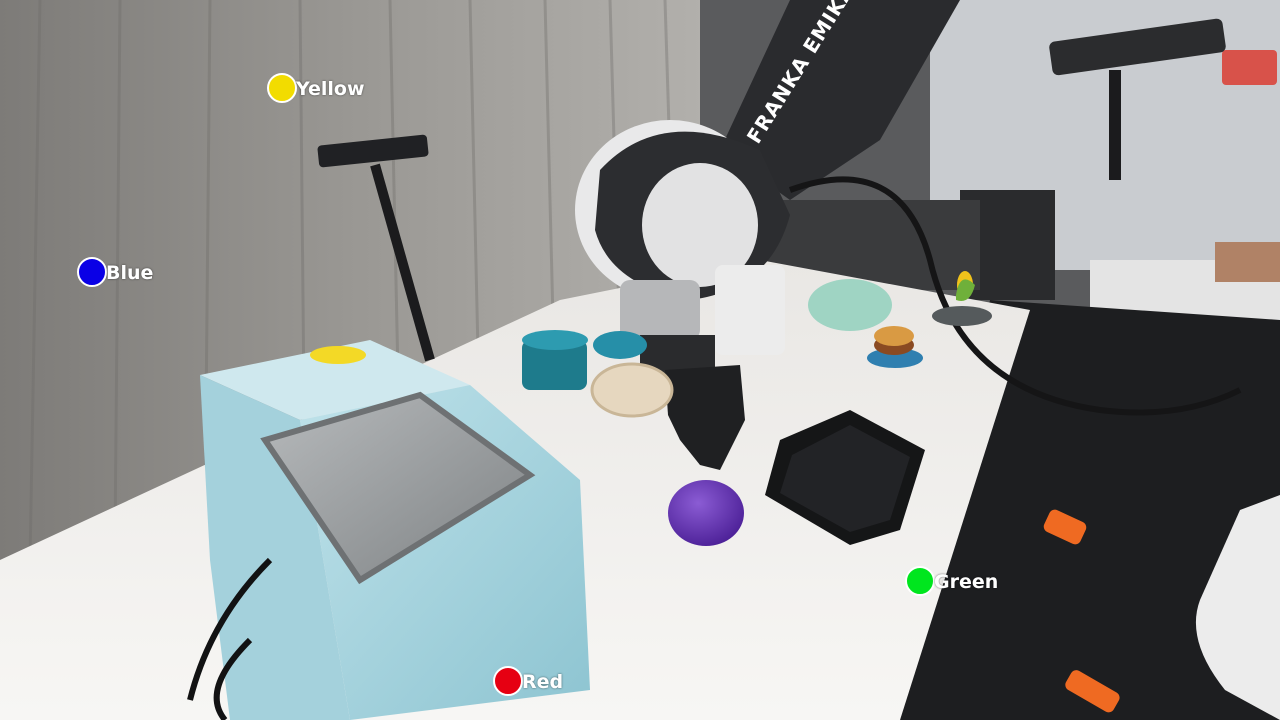 The height and width of the screenshot is (720, 1280). Describe the element at coordinates (660, 310) in the screenshot. I see `robot-wrist` at that location.